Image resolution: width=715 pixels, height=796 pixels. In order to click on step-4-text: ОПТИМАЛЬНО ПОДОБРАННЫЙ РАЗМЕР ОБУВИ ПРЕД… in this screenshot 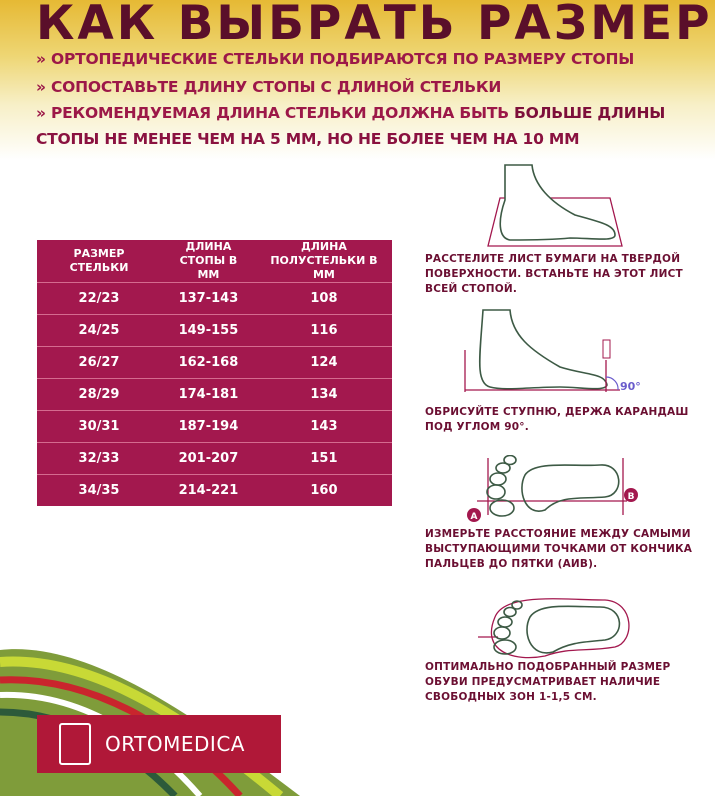, I will do `click(548, 682)`.